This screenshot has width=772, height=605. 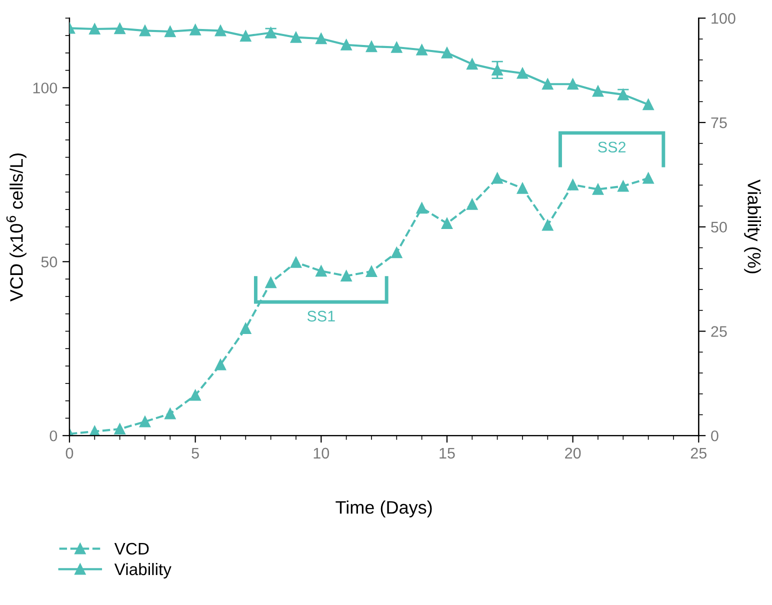 I want to click on x-tick-label: 5, so click(x=195, y=453).